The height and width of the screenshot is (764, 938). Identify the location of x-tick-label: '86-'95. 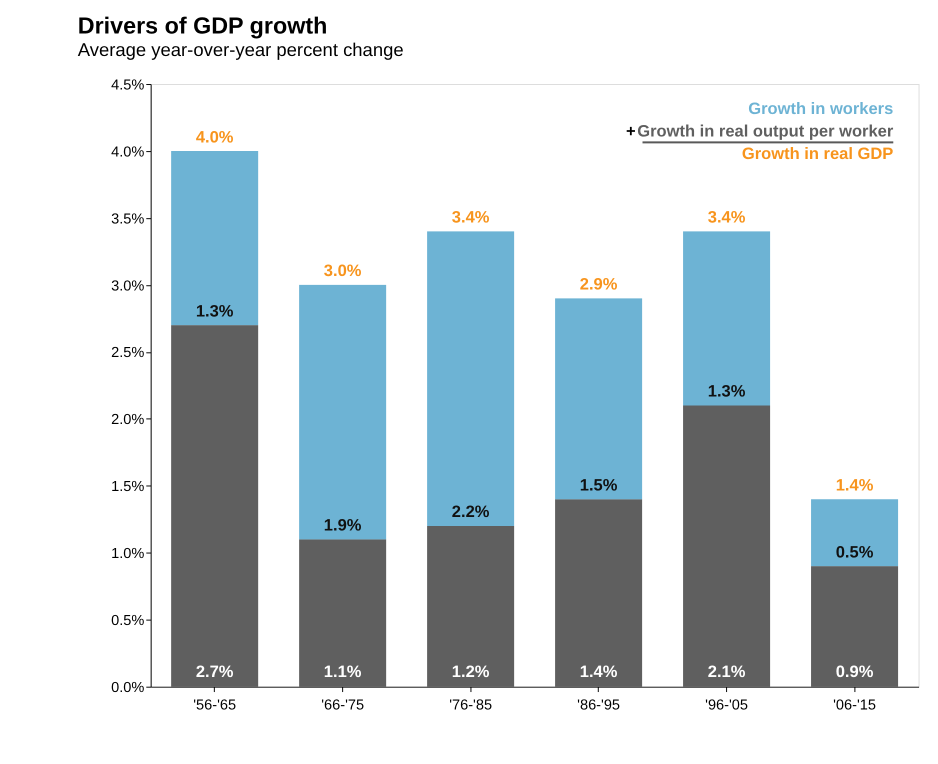
(598, 706).